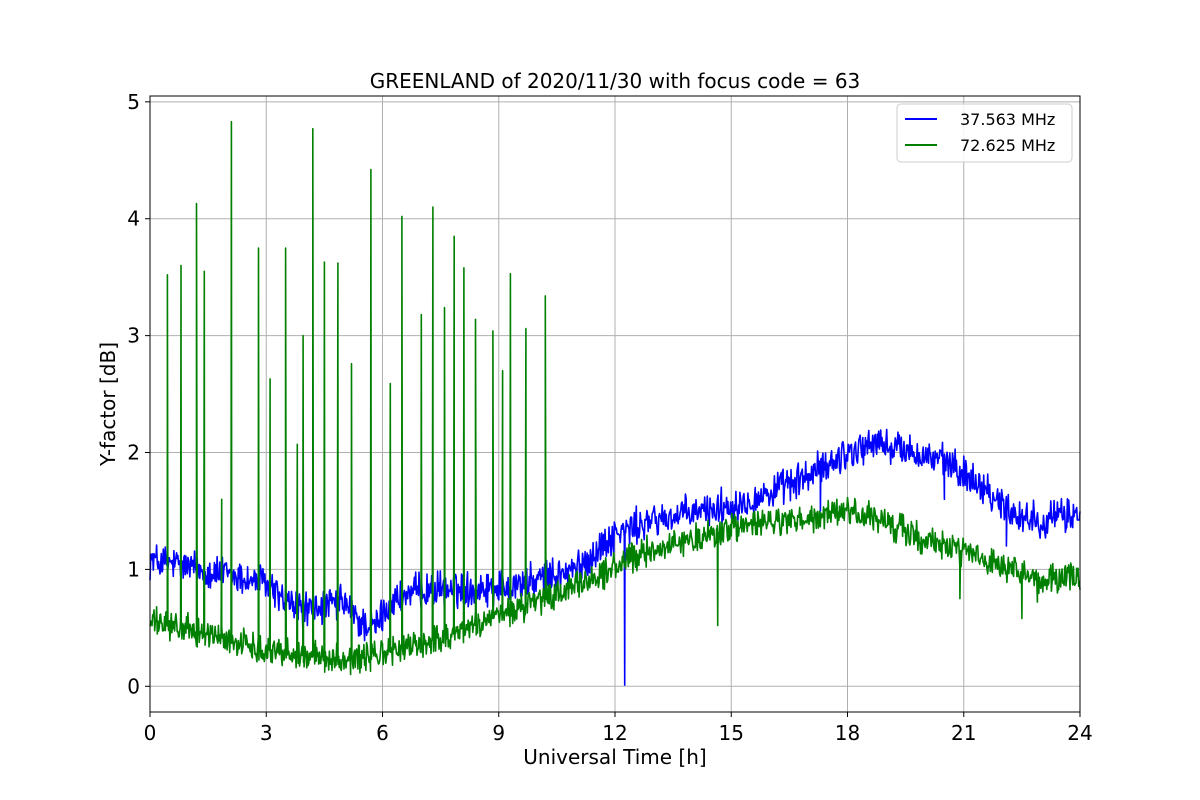 Image resolution: width=1200 pixels, height=800 pixels. What do you see at coordinates (1079, 733) in the screenshot?
I see `x-tick-label: 24` at bounding box center [1079, 733].